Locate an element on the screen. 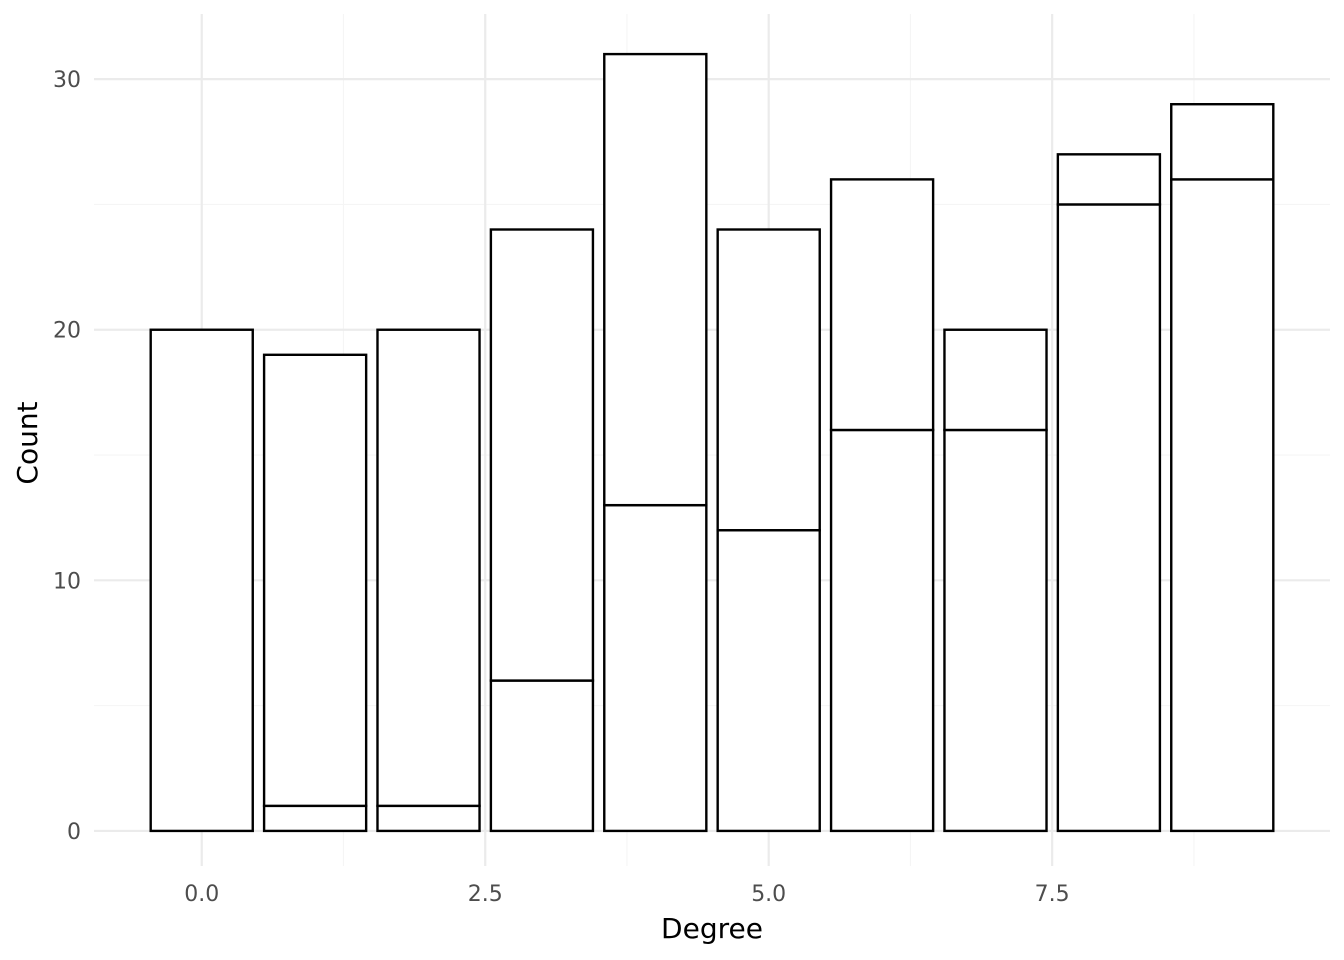  x-axis-title: Degree is located at coordinates (712, 928).